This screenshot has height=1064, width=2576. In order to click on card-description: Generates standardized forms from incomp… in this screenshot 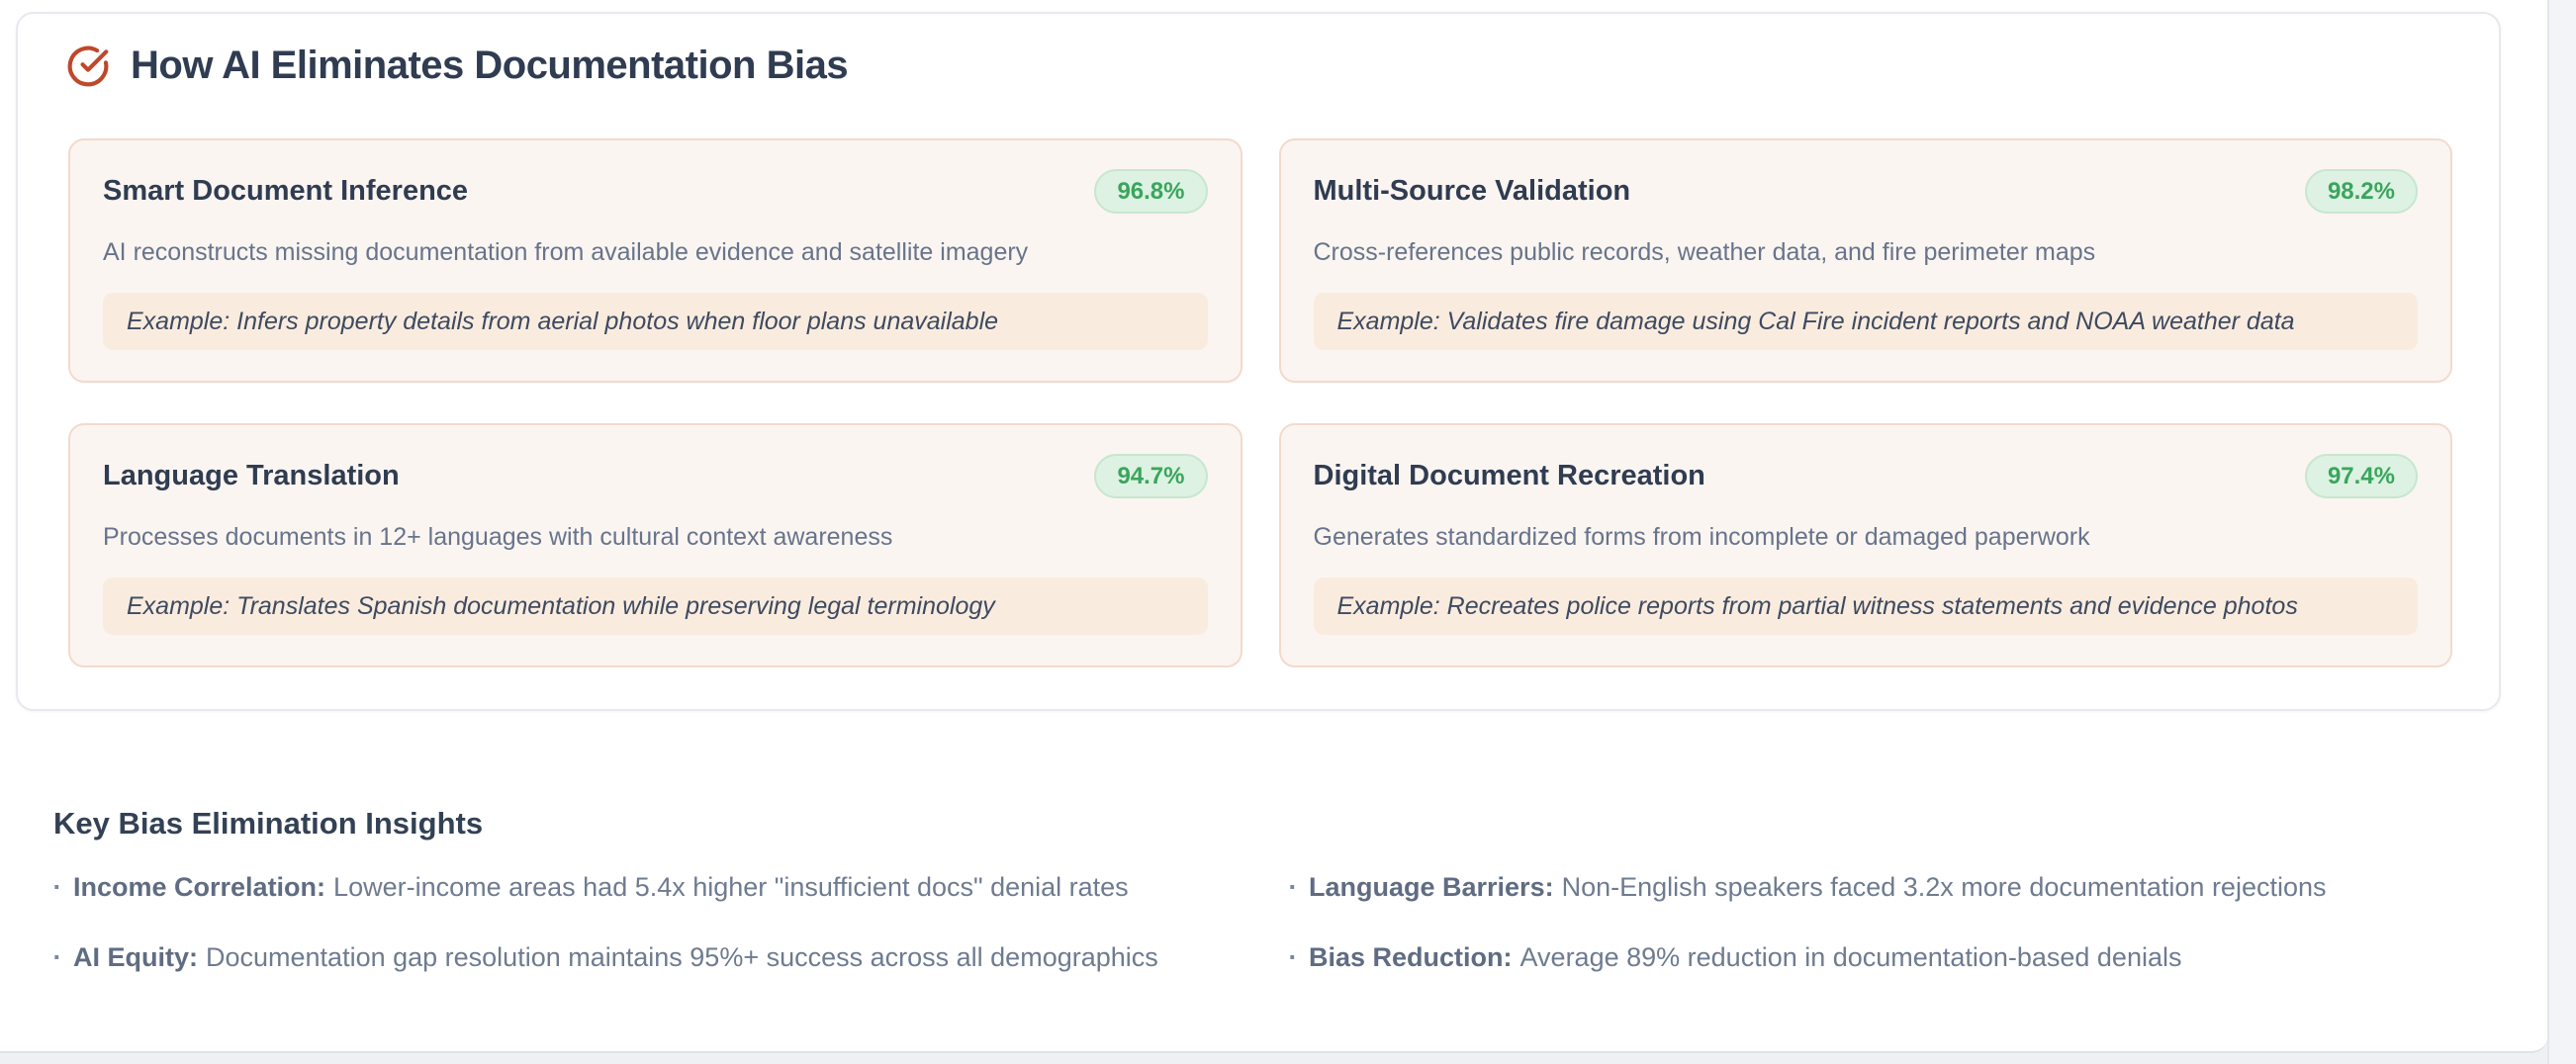, I will do `click(1702, 537)`.